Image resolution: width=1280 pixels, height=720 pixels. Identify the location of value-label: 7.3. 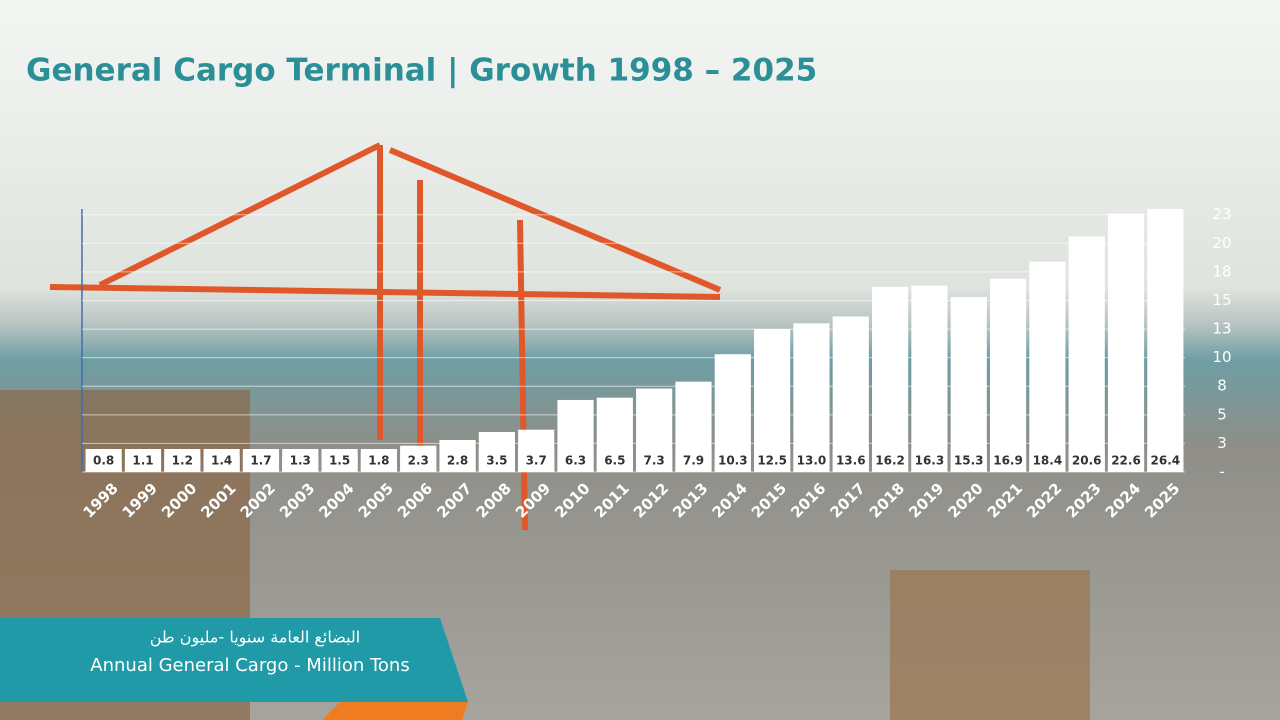
(654, 461).